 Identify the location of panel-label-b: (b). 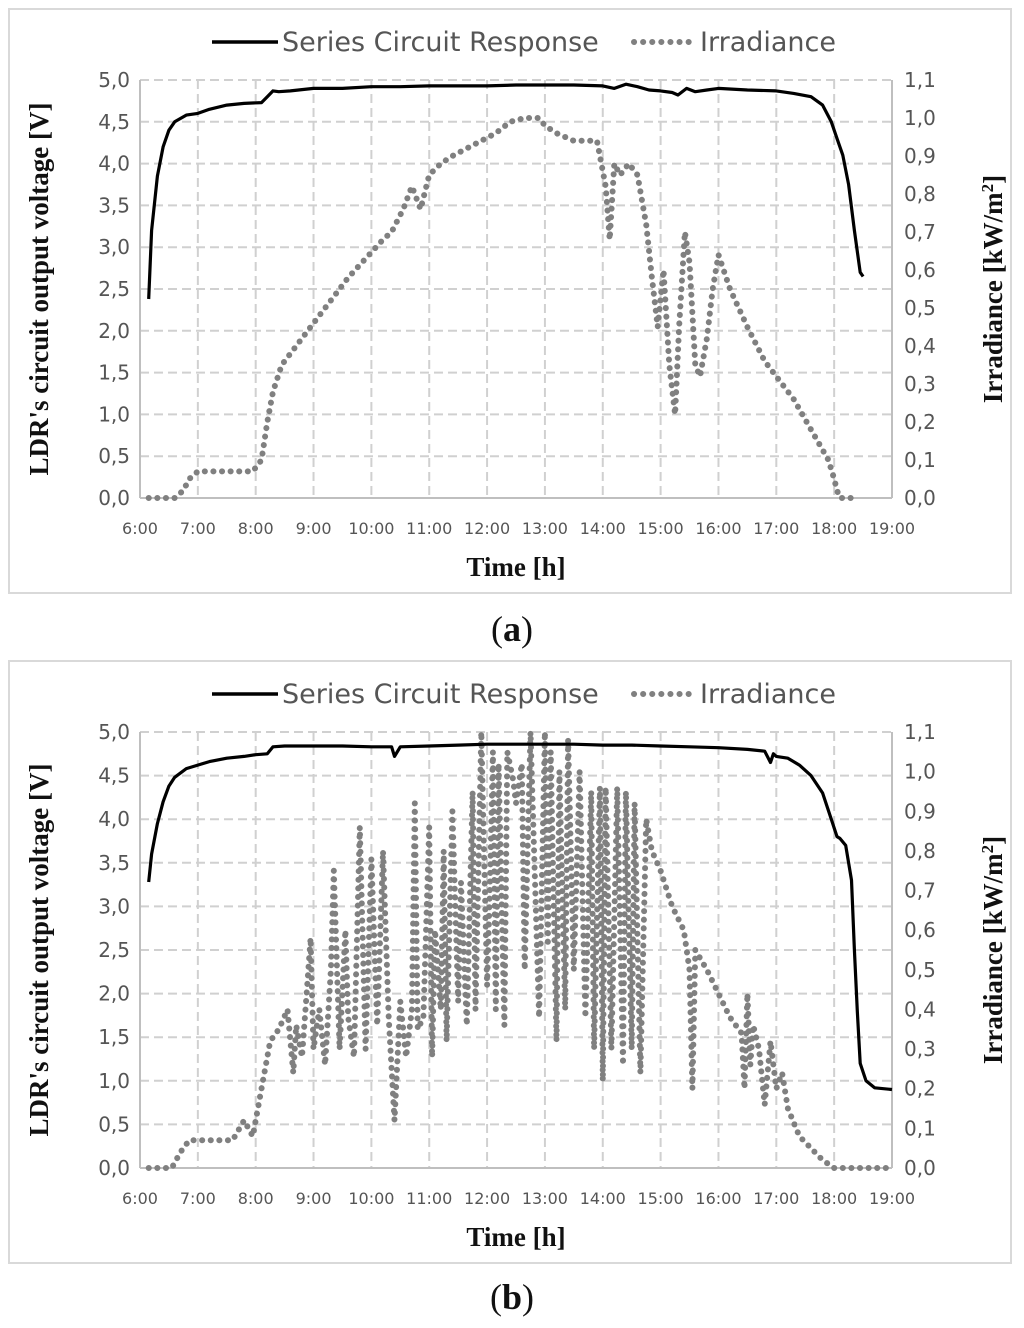
(512, 1297).